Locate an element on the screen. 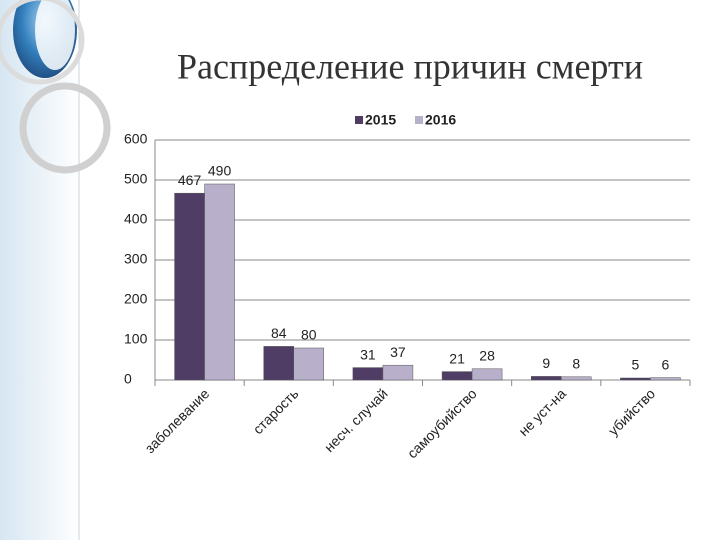 This screenshot has width=720, height=540. data-label: 5 is located at coordinates (636, 365).